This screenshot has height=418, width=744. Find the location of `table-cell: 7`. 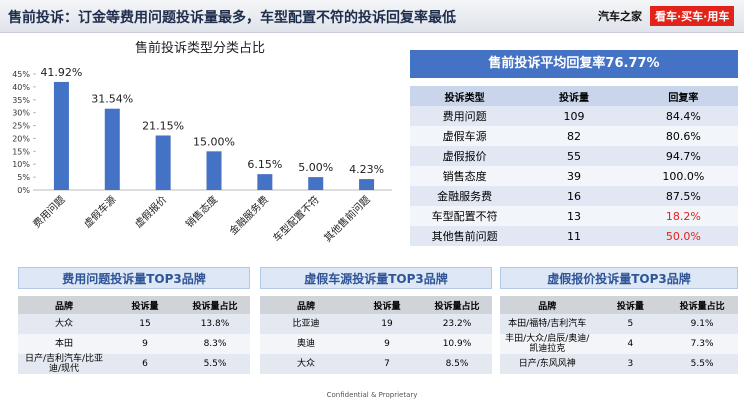

table-cell: 7 is located at coordinates (387, 364).